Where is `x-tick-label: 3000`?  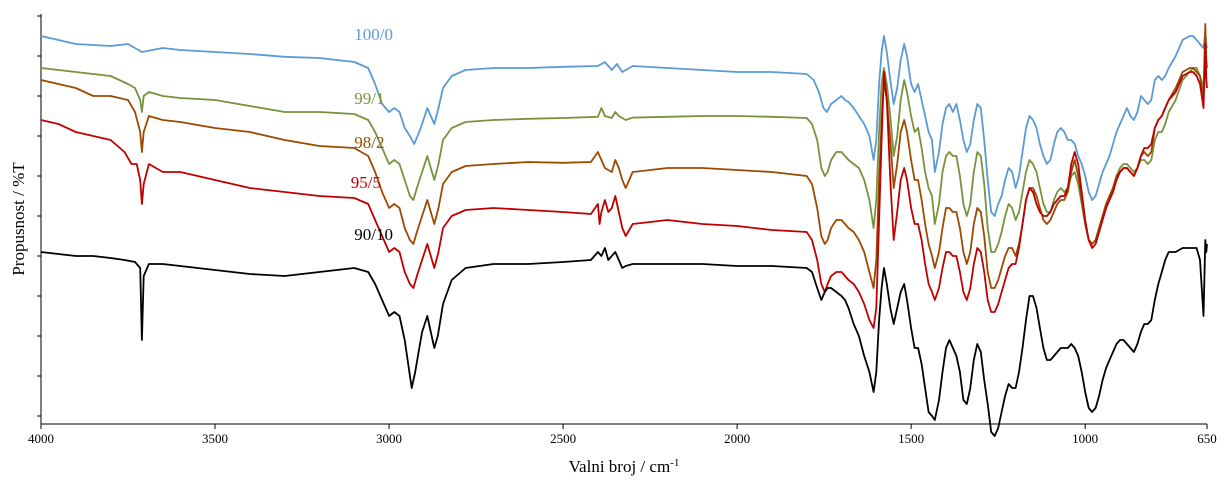 x-tick-label: 3000 is located at coordinates (389, 438).